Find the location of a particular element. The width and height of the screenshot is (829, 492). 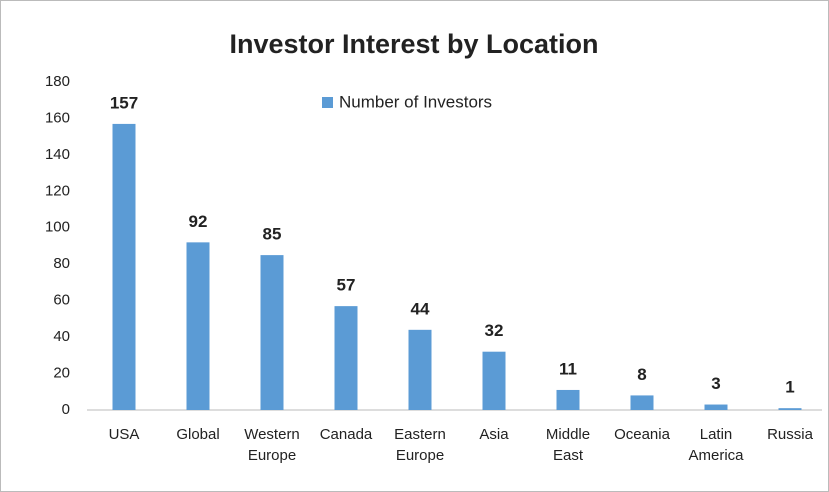

legend-swatch is located at coordinates (327, 102).